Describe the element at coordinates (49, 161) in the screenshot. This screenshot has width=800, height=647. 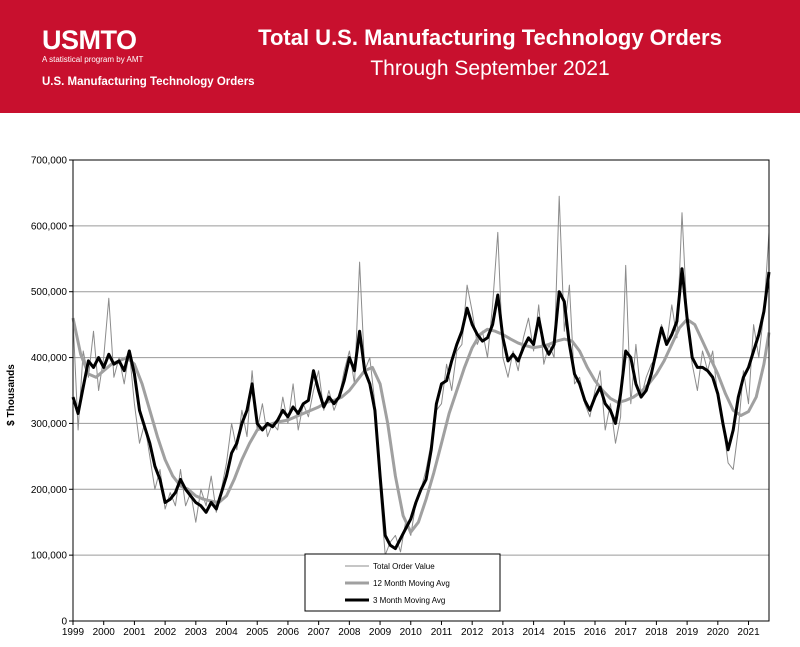
I see `y-tick-label: 700,000` at that location.